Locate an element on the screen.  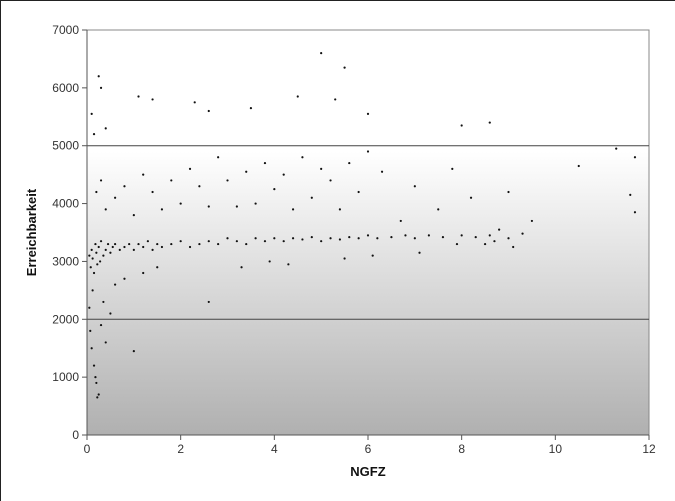
y-tick-label: 2000 is located at coordinates (65, 319).